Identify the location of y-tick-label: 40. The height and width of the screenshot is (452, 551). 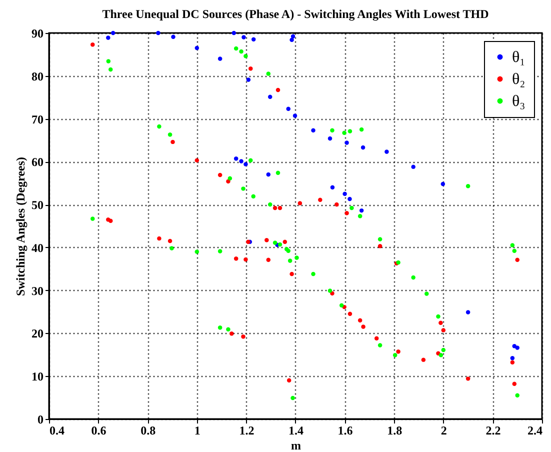
(38, 247).